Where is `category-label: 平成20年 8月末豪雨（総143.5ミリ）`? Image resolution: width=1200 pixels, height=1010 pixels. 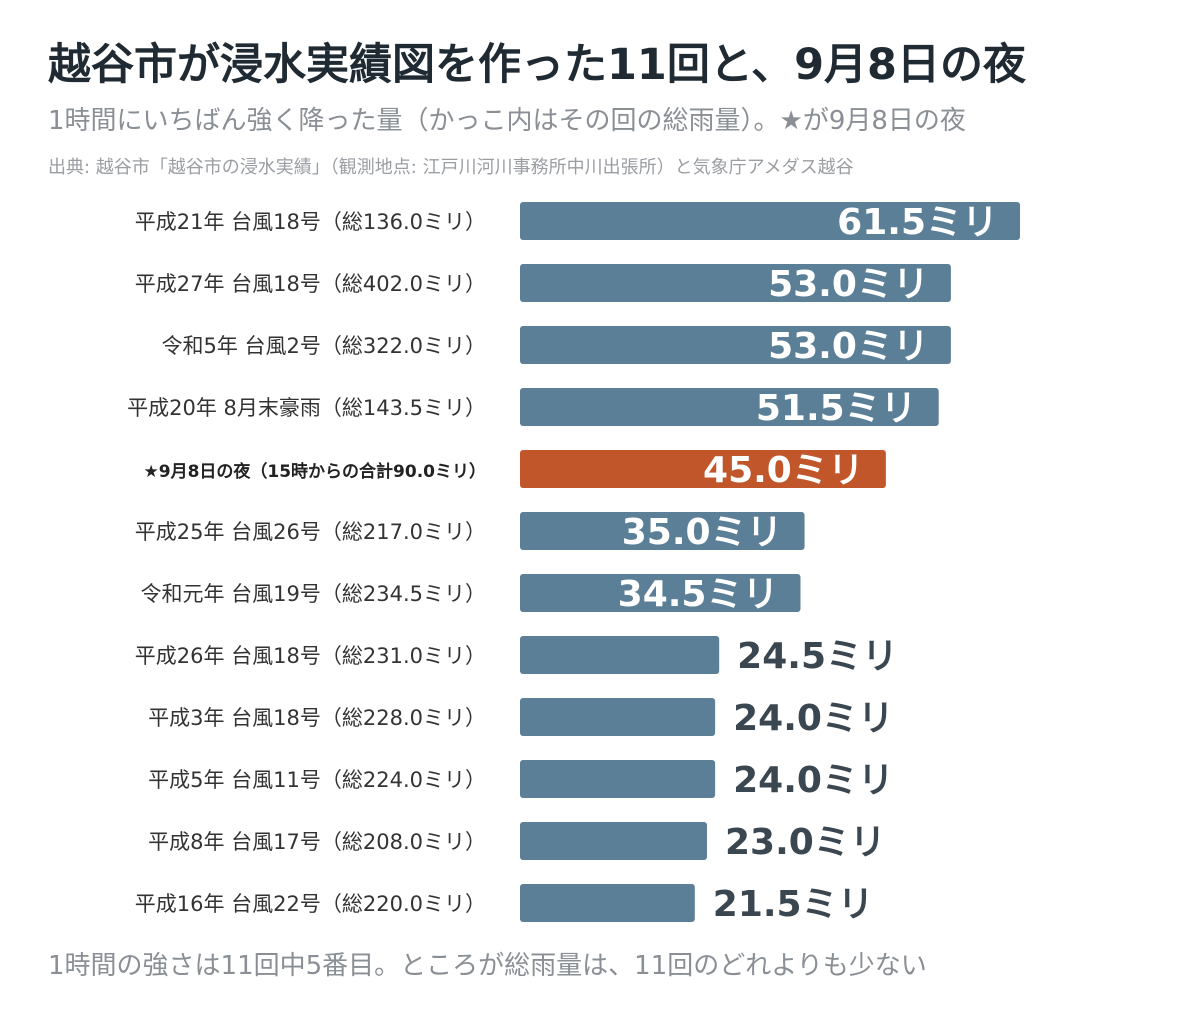 category-label: 平成20年 8月末豪雨（総143.5ミリ） is located at coordinates (306, 408).